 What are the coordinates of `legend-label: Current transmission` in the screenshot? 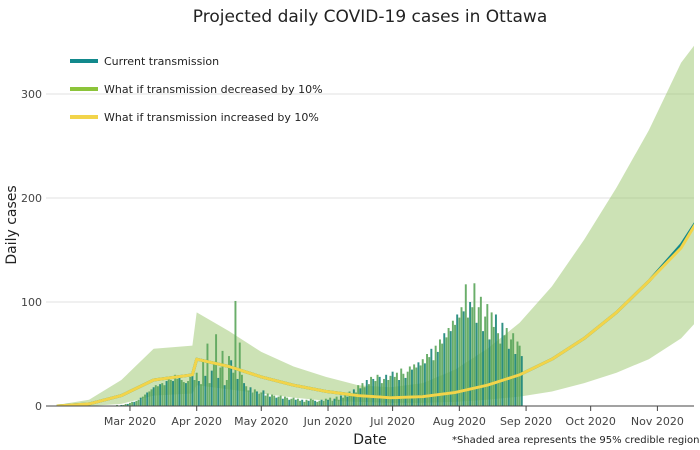 It's located at (161, 61).